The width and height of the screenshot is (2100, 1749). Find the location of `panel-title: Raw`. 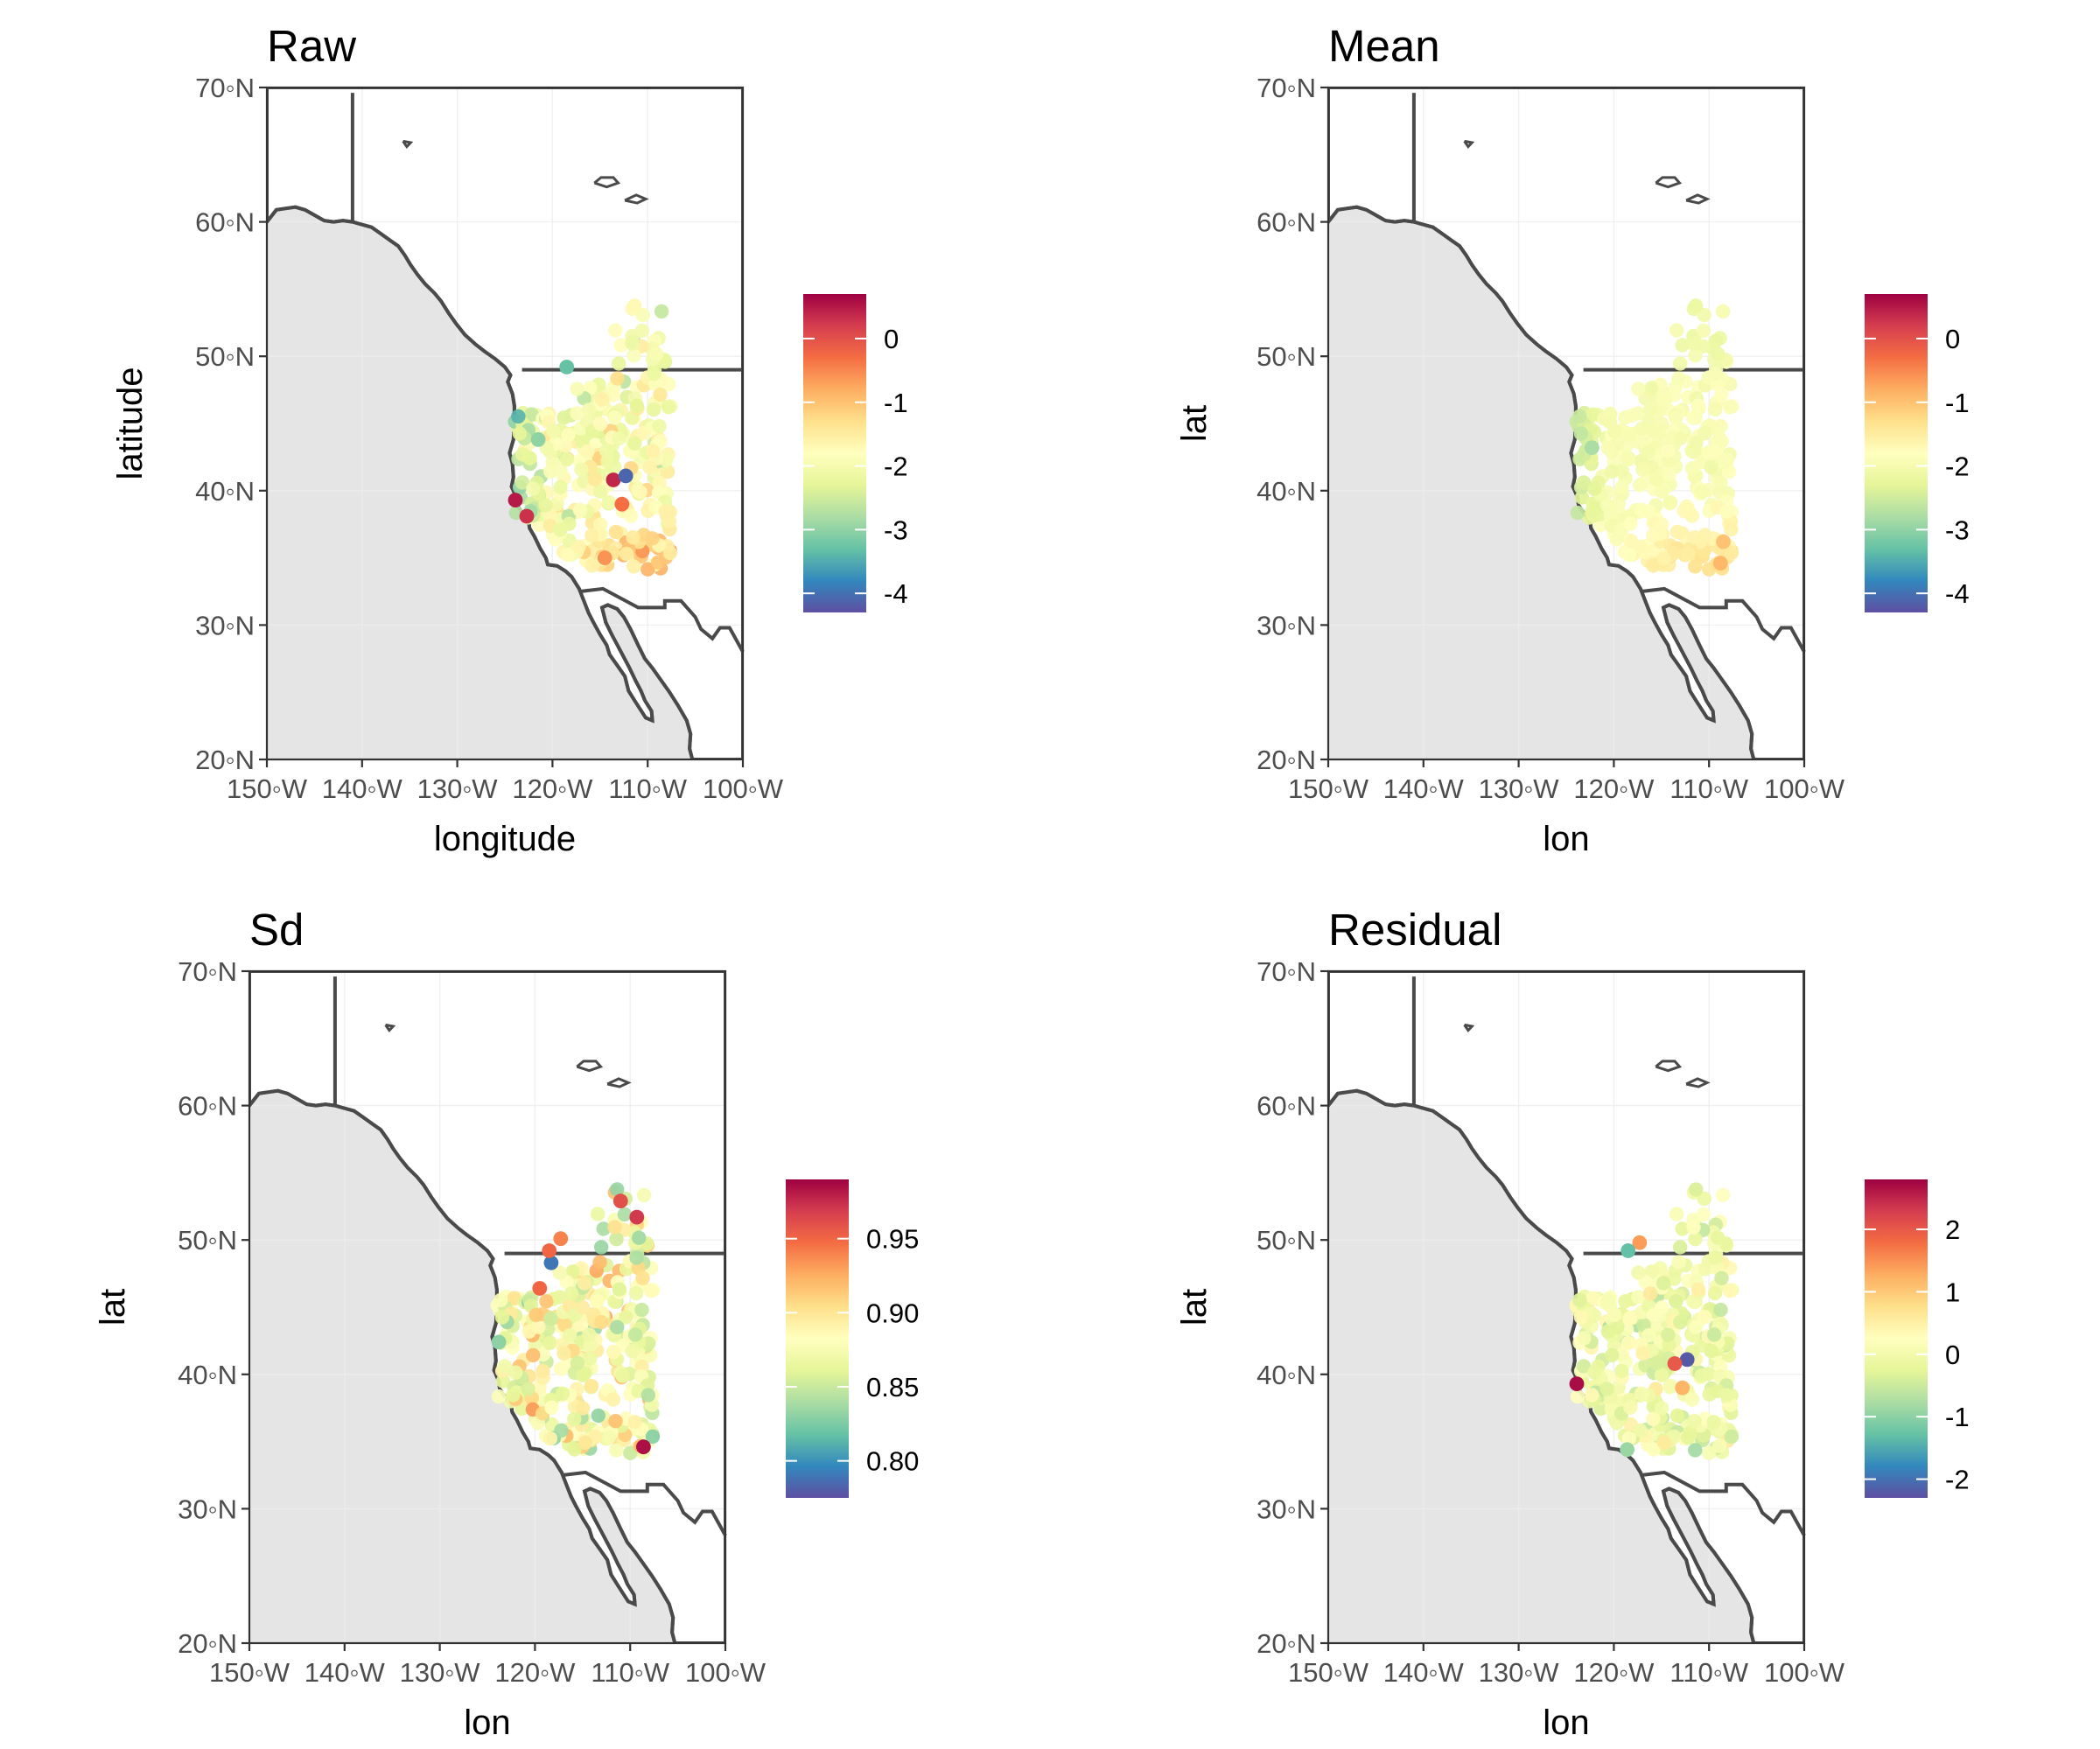

panel-title: Raw is located at coordinates (311, 46).